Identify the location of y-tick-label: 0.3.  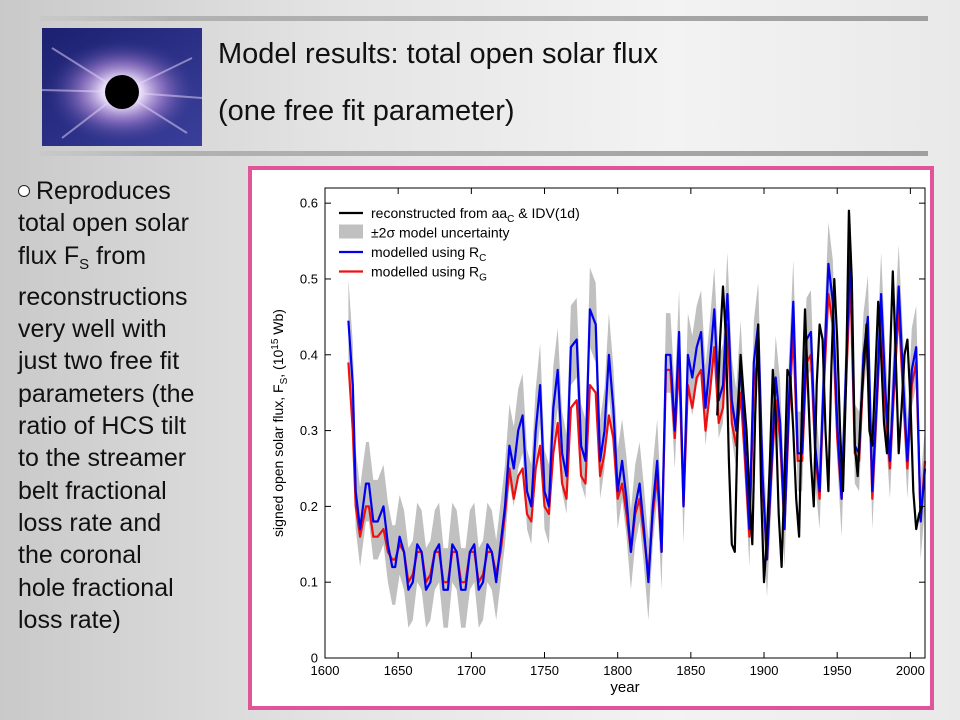
(309, 430).